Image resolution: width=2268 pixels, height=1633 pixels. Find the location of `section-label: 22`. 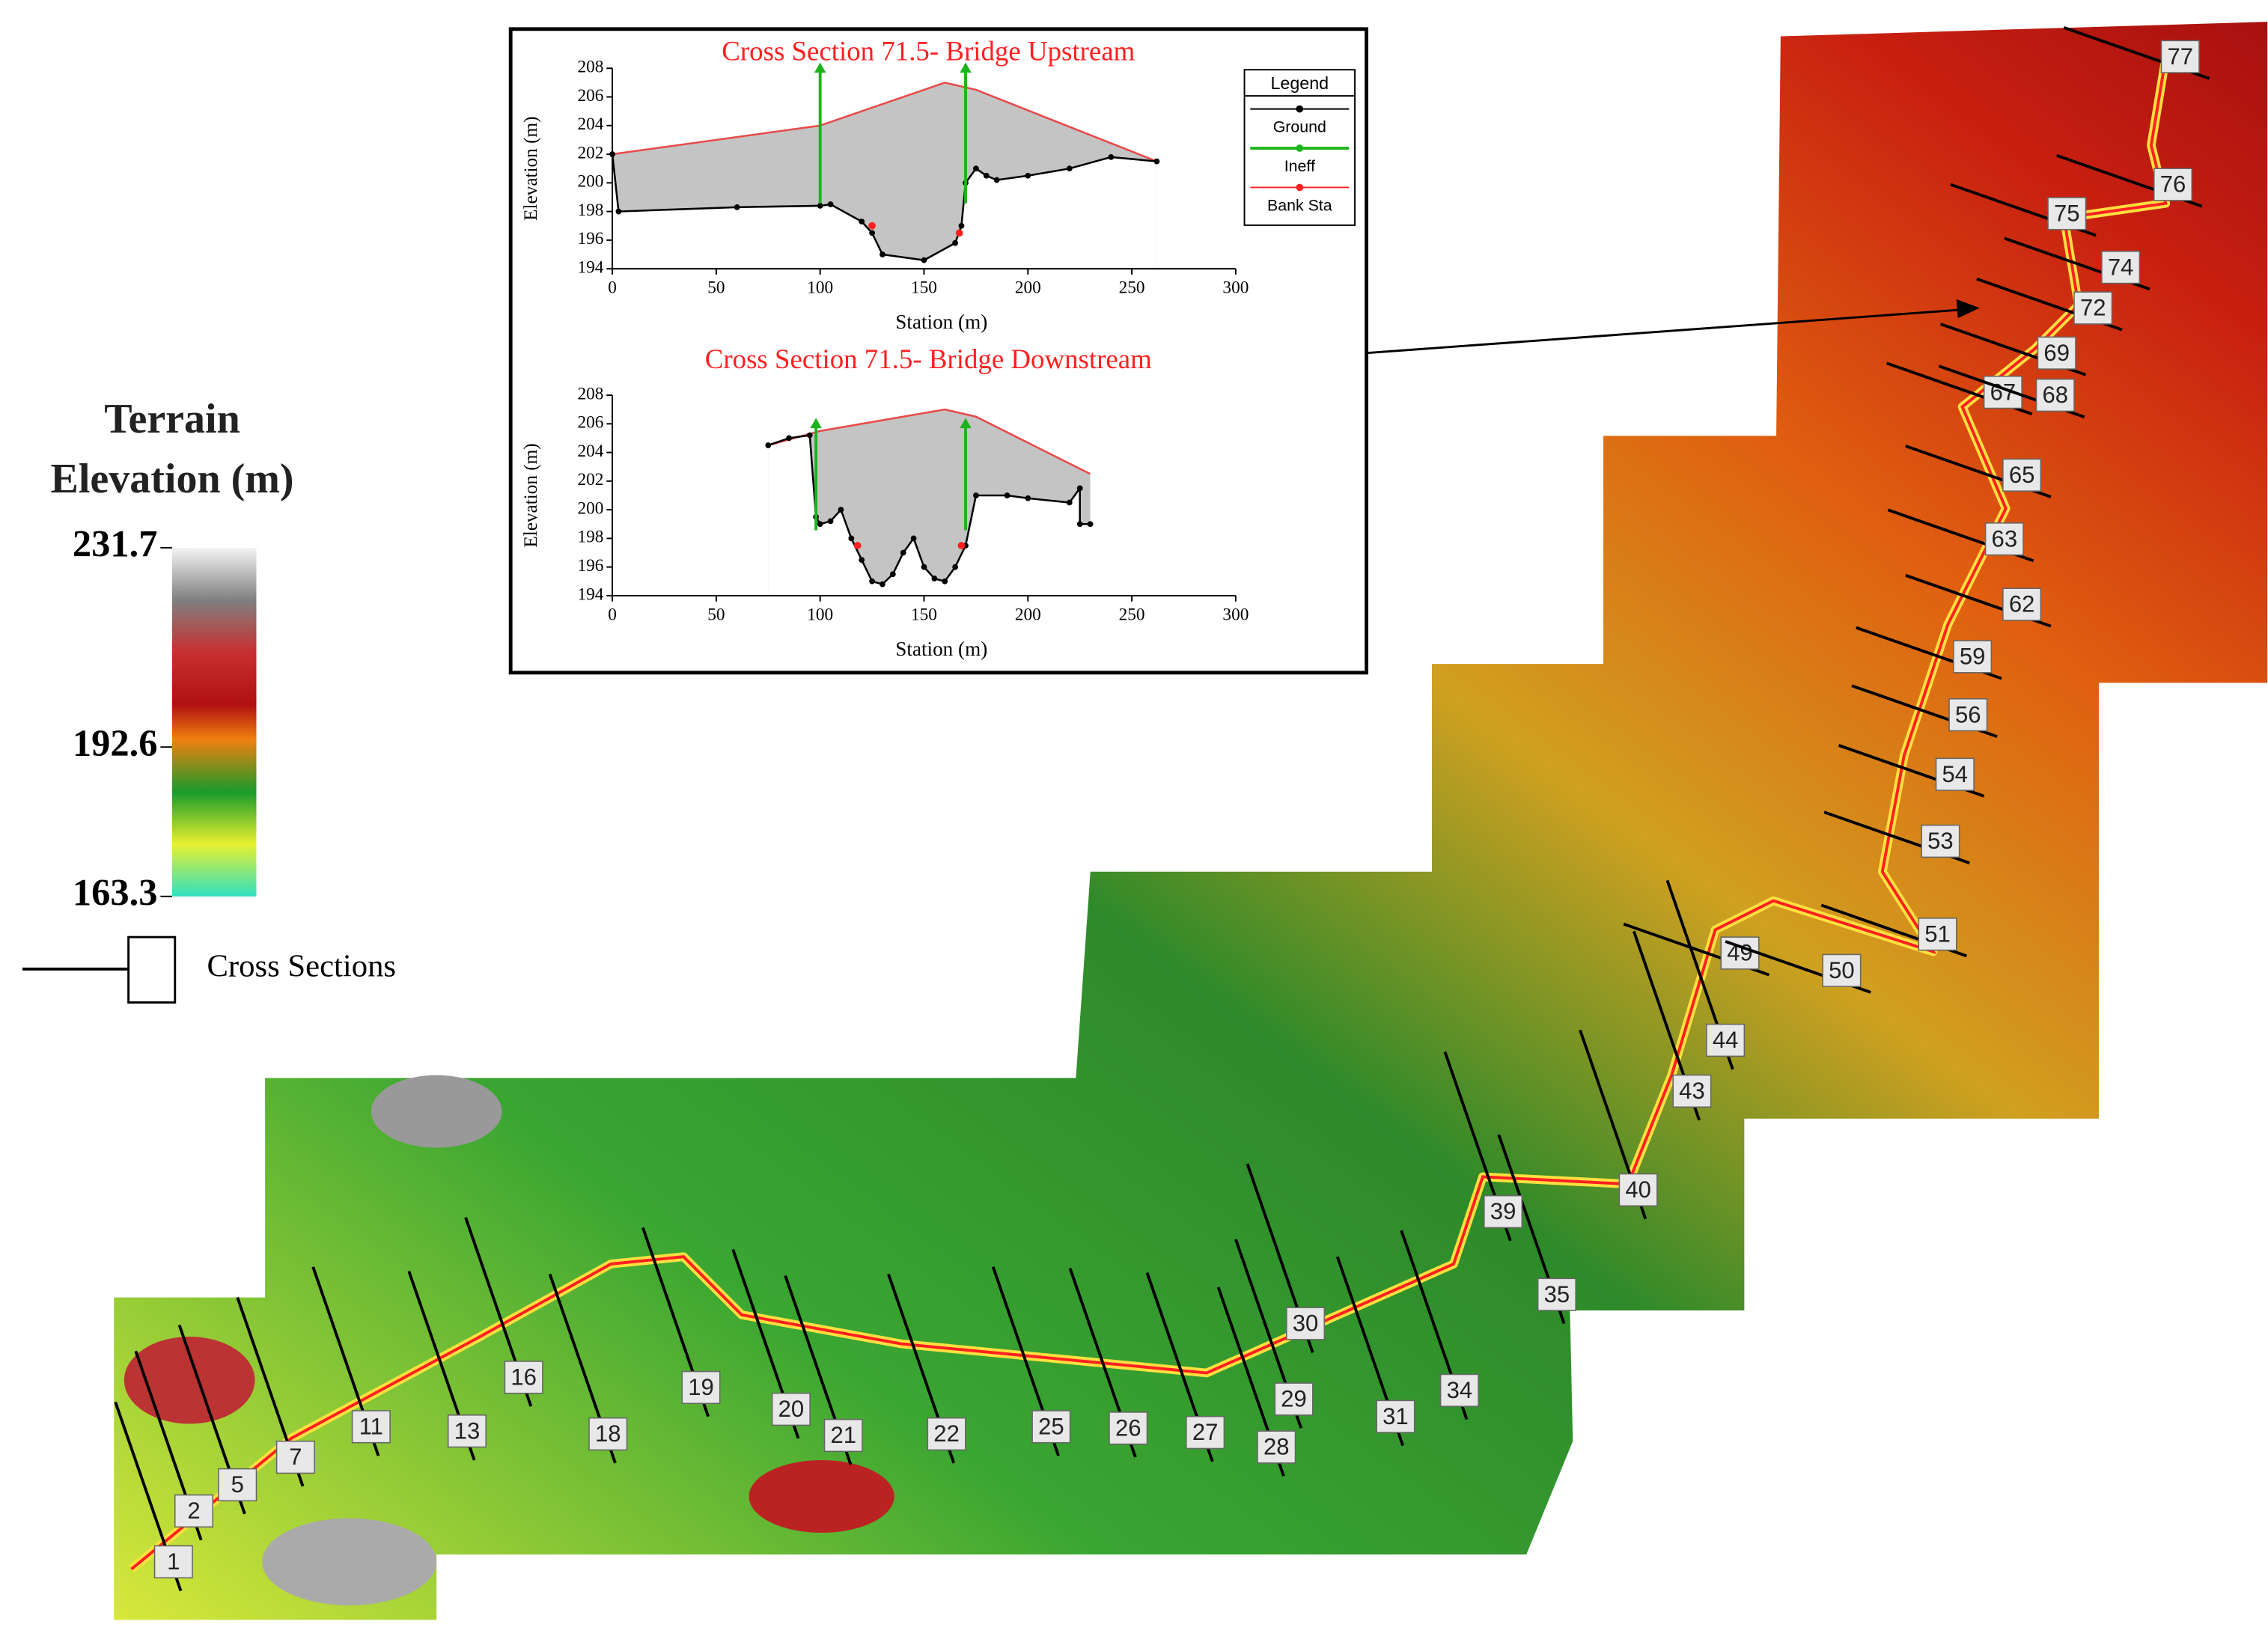

section-label: 22 is located at coordinates (947, 1434).